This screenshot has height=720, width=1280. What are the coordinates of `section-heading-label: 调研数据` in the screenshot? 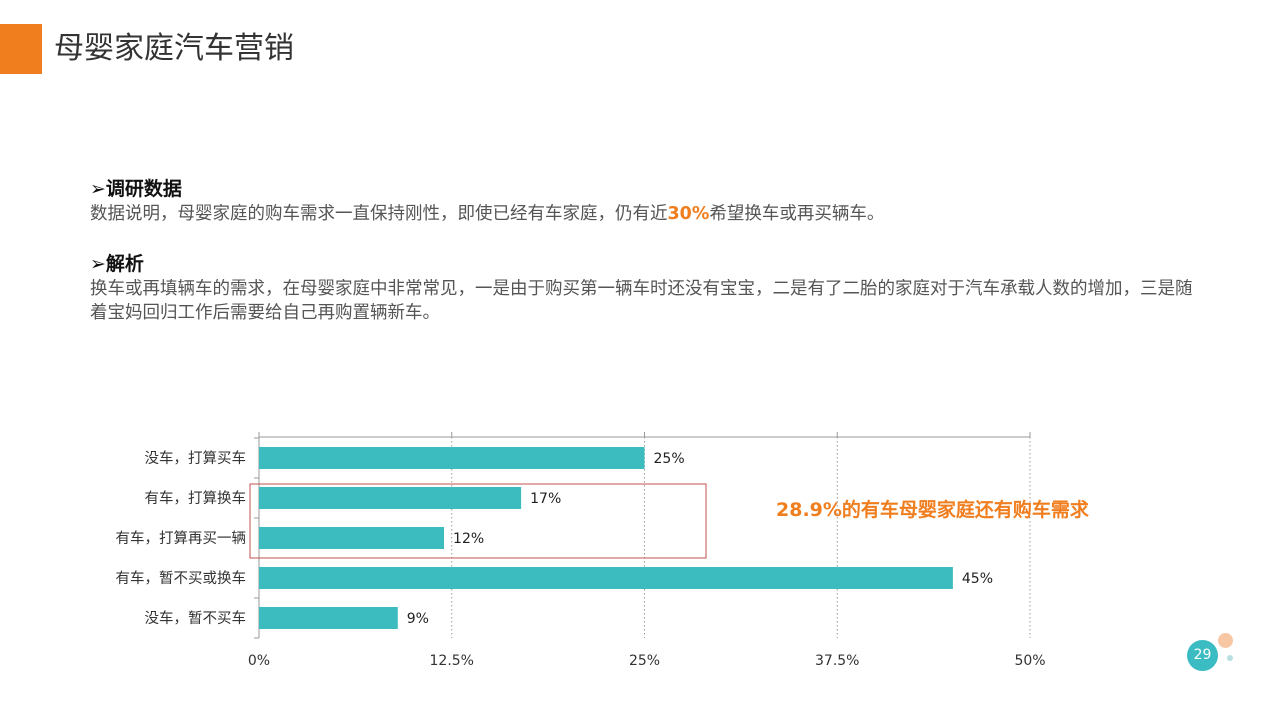 It's located at (143, 189).